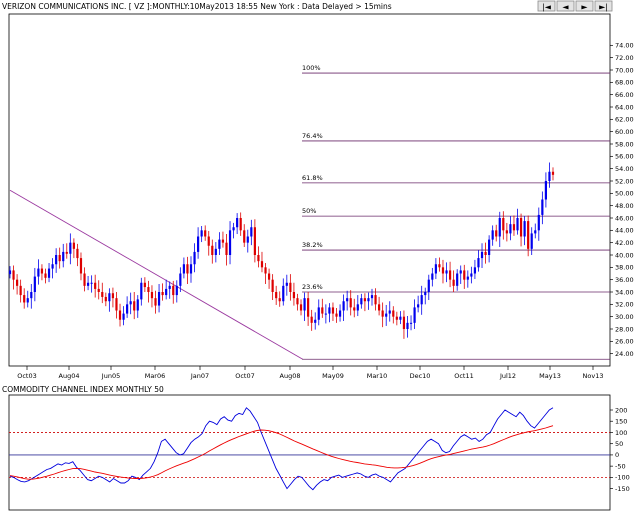 The image size is (640, 514). I want to click on price-y-tick-label: 46.00, so click(624, 218).